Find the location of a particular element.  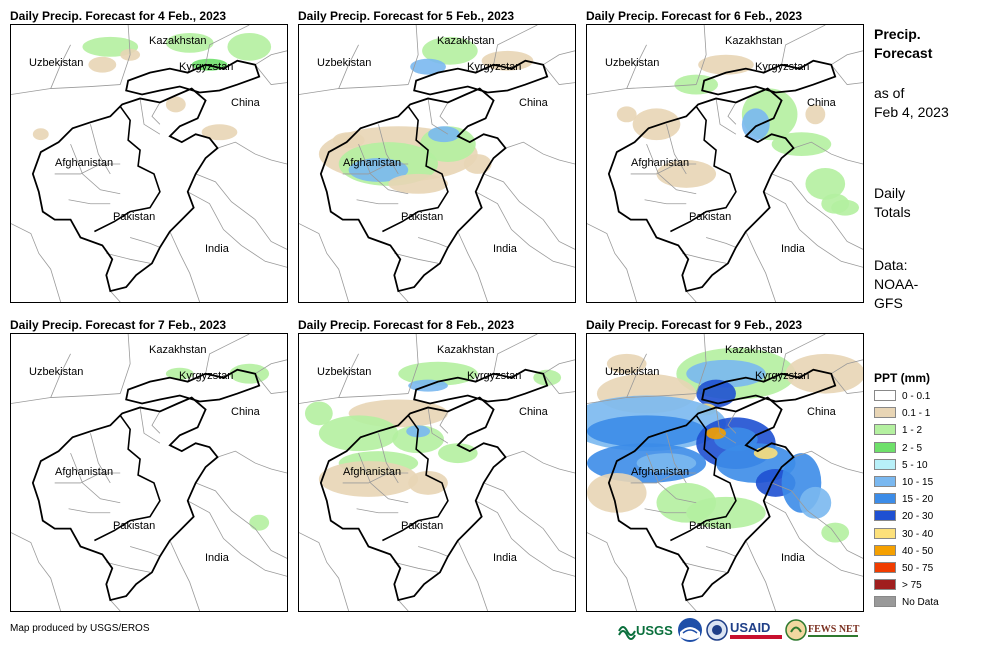

usgs-logo: USGS is located at coordinates (645, 631).